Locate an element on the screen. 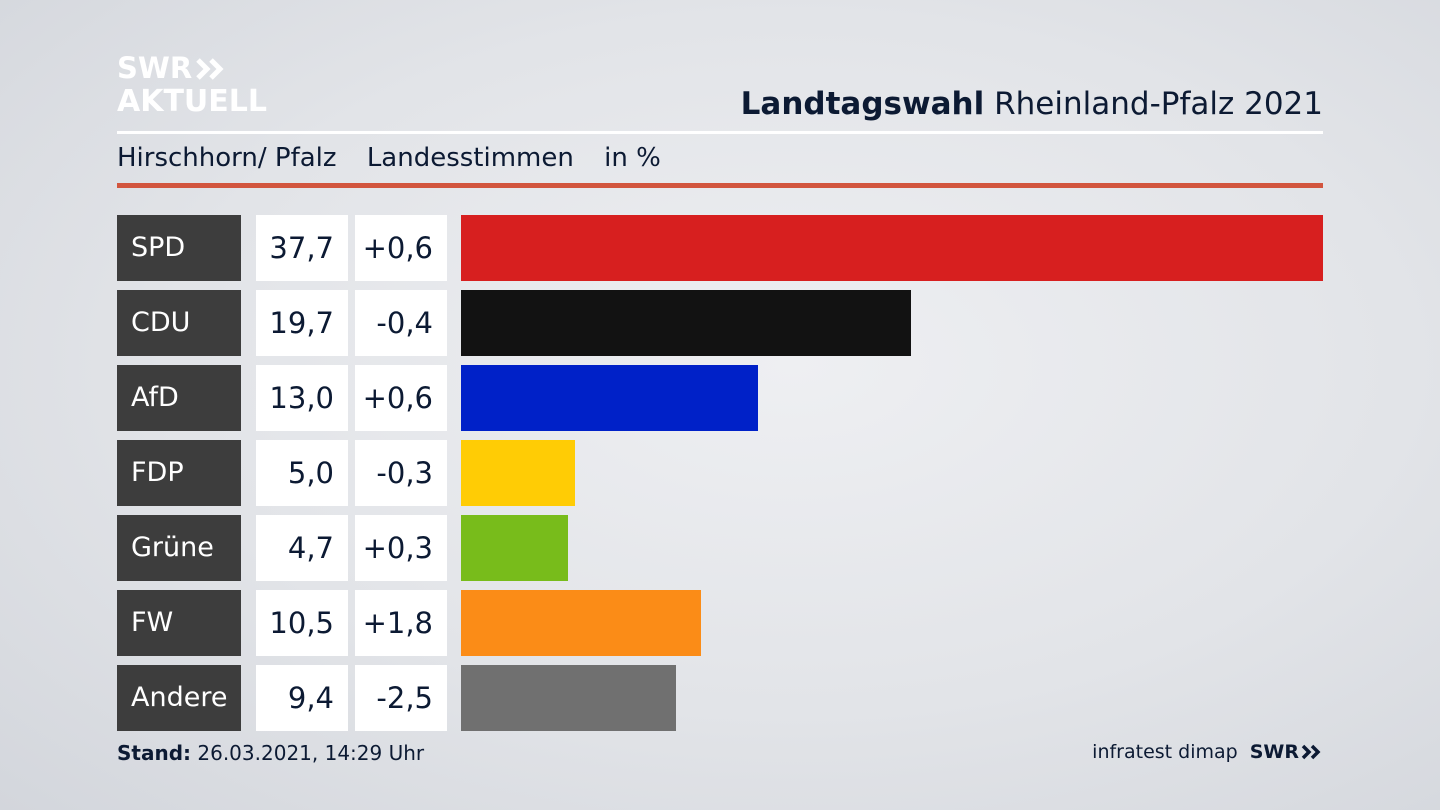 The width and height of the screenshot is (1440, 810). source-label: infratest dimap is located at coordinates (1165, 752).